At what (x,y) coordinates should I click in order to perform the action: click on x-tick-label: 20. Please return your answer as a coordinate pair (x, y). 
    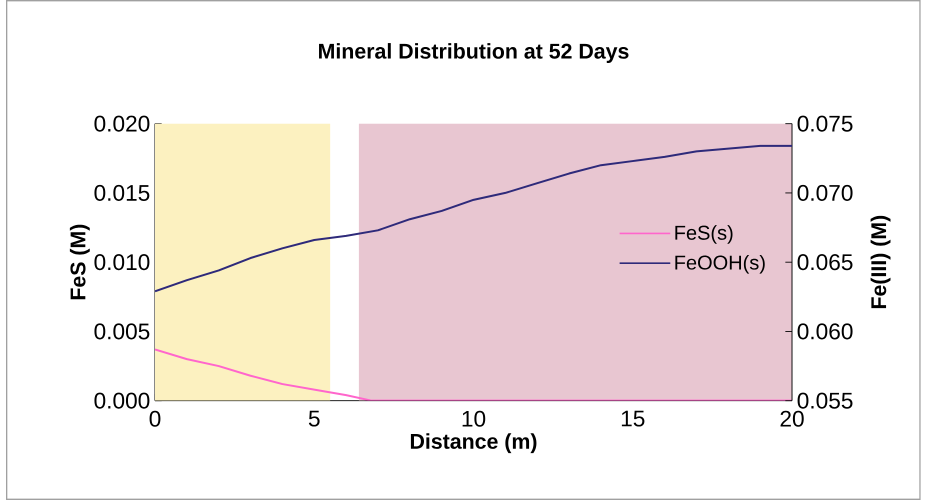
    Looking at the image, I should click on (792, 418).